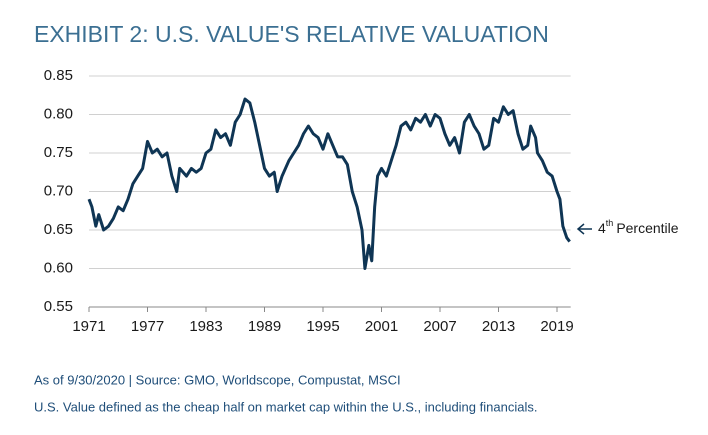  What do you see at coordinates (439, 326) in the screenshot?
I see `x-tick-label: 2007` at bounding box center [439, 326].